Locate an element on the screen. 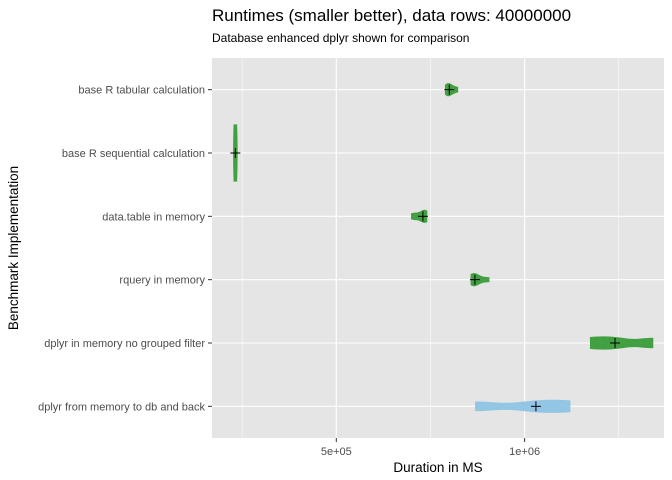  x-tick-labels: 5e+05 1e+06 is located at coordinates (430, 448).